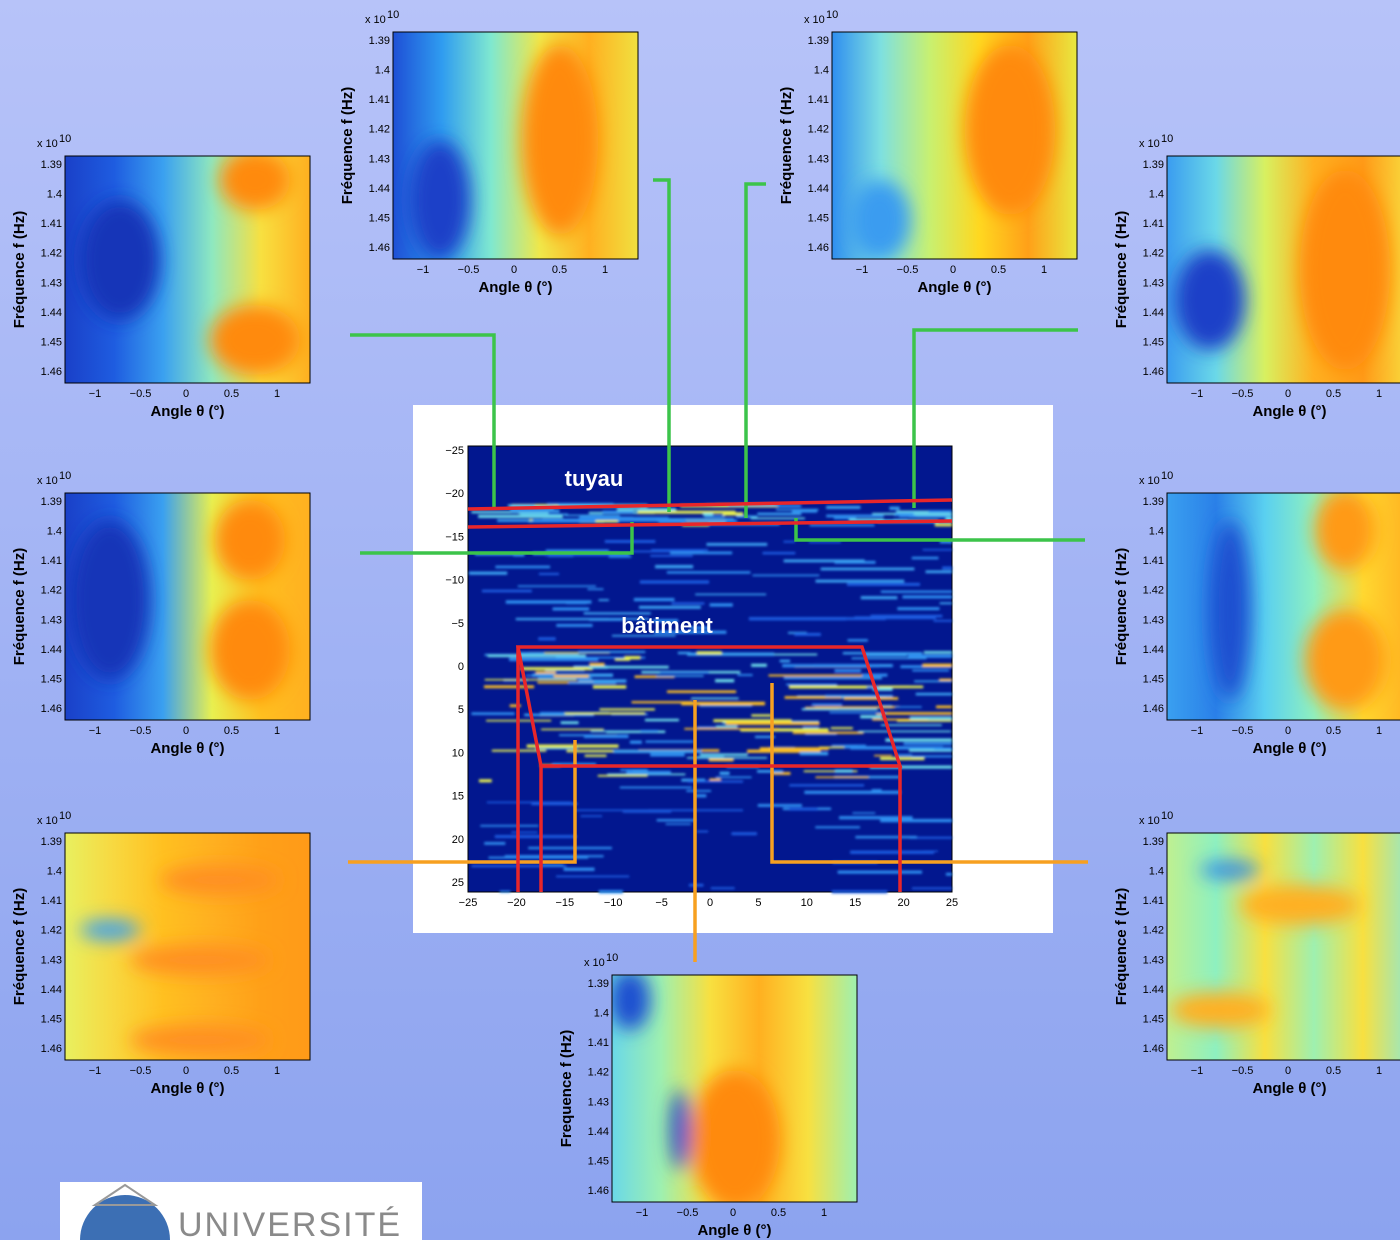 The height and width of the screenshot is (1245, 1400). What do you see at coordinates (1121, 270) in the screenshot?
I see `y-axis-label: Fréquence f (Hz)` at bounding box center [1121, 270].